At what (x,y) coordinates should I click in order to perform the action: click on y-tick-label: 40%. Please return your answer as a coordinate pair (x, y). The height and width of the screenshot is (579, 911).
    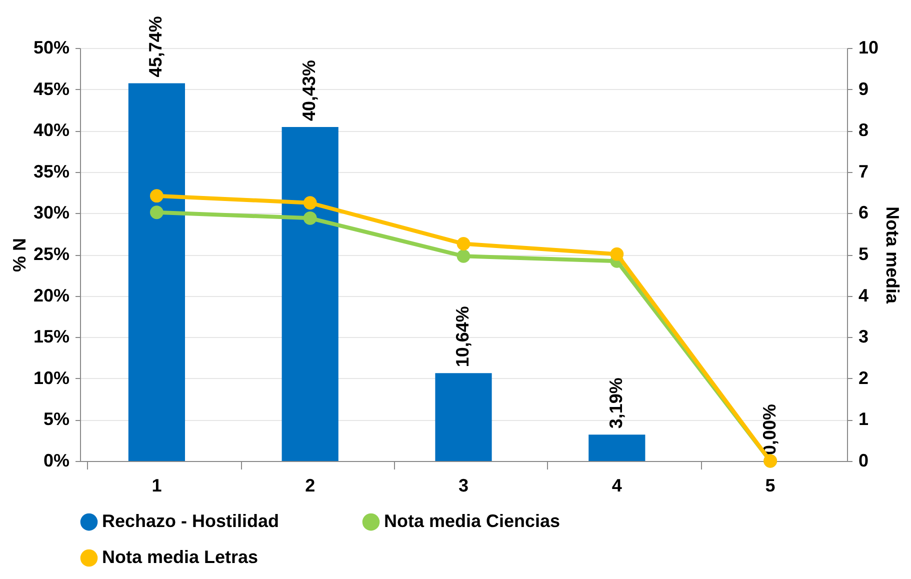
    Looking at the image, I should click on (51, 130).